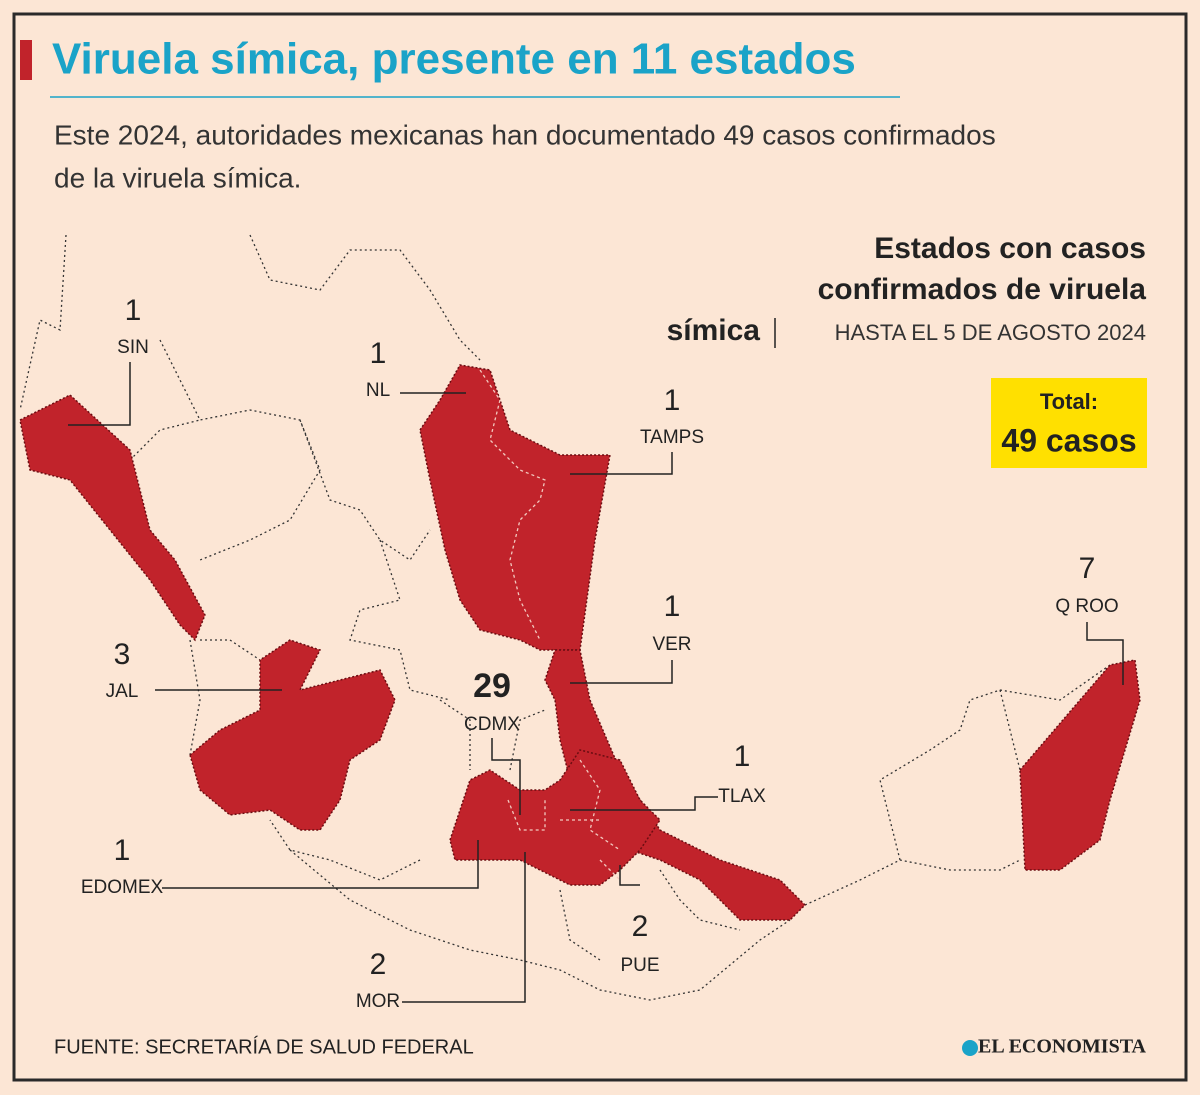 This screenshot has height=1095, width=1200. What do you see at coordinates (982, 289) in the screenshot?
I see `panel-heading: confirmados de viruela` at bounding box center [982, 289].